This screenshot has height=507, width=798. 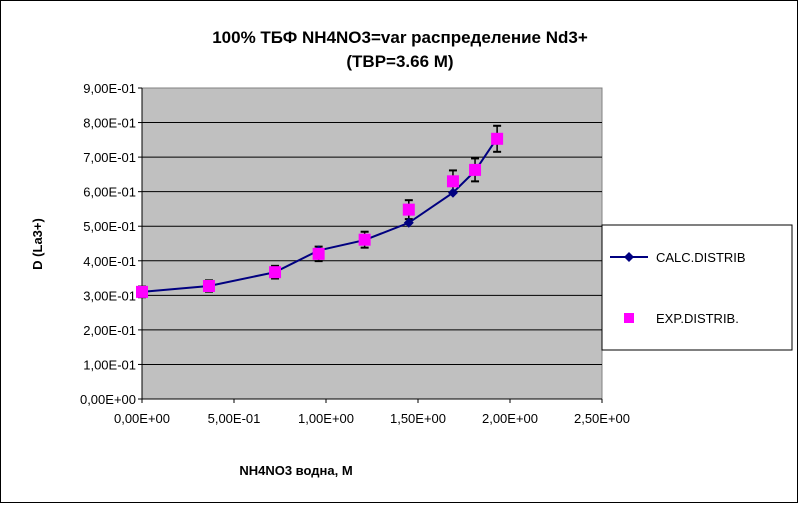 I want to click on x-tick-label: 5,00E-01, so click(x=234, y=418).